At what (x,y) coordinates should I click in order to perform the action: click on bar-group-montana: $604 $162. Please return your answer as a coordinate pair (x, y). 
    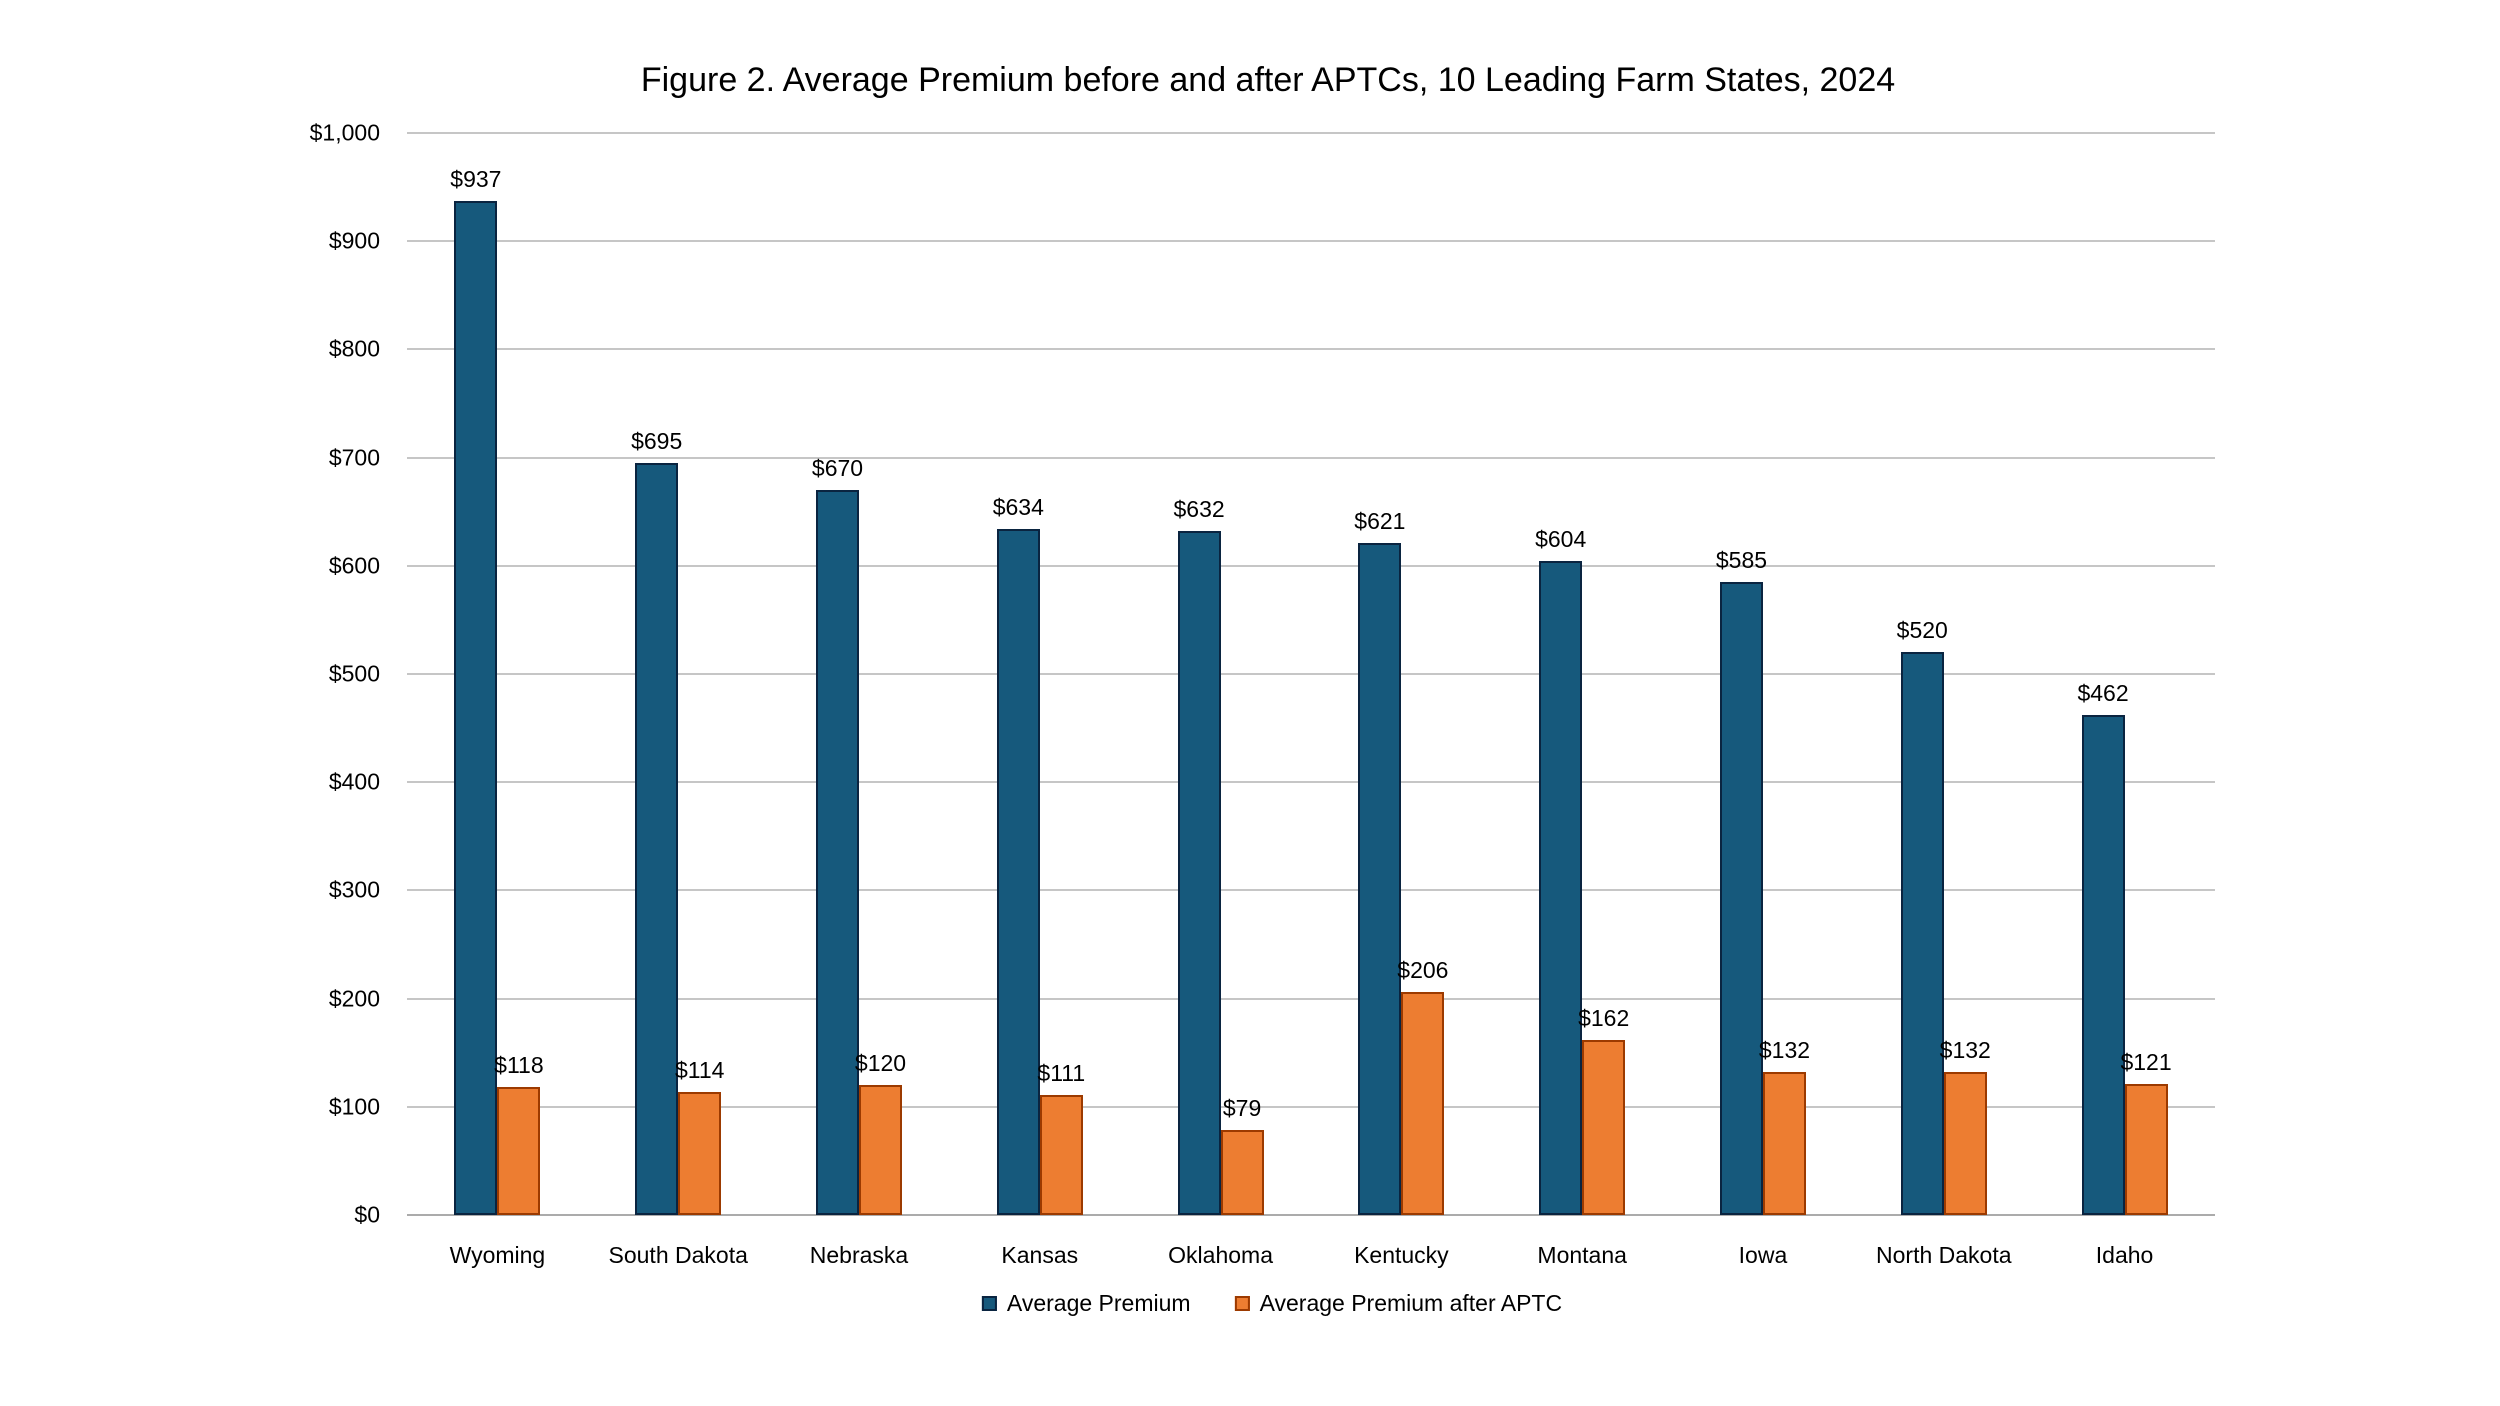
    Looking at the image, I should click on (1582, 674).